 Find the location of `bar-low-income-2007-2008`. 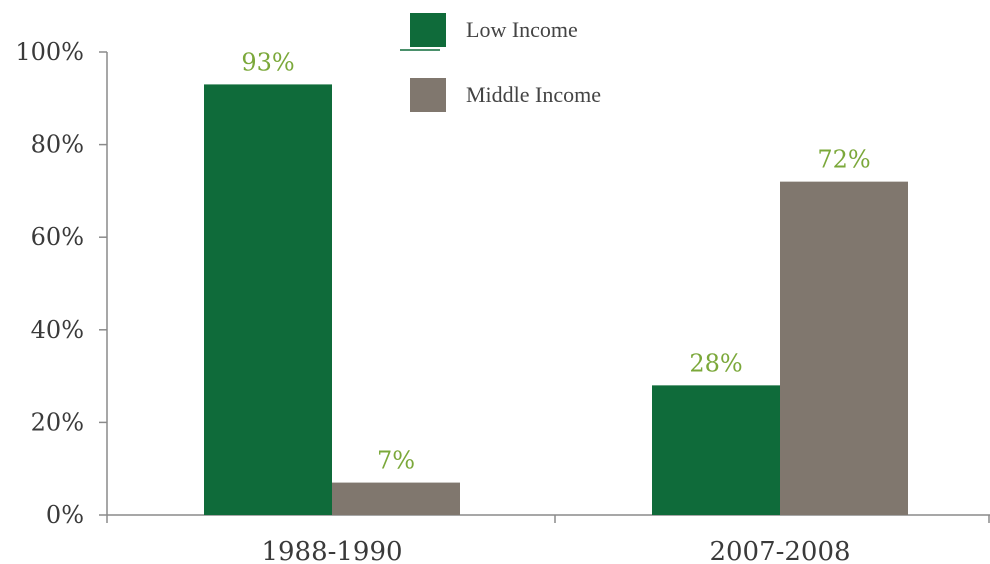

bar-low-income-2007-2008 is located at coordinates (716, 450).